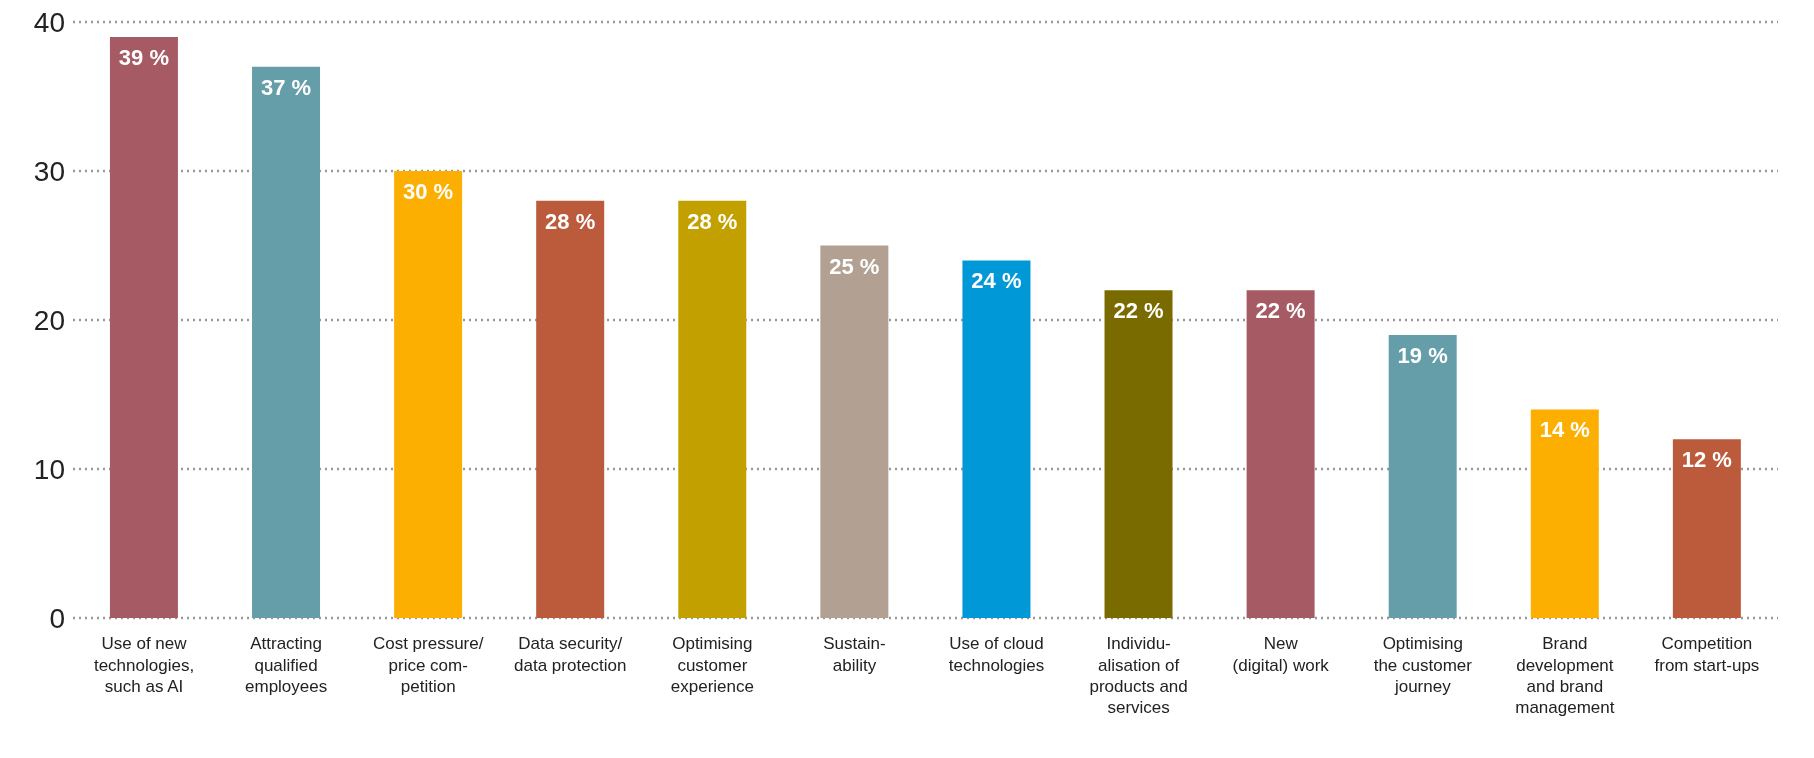 This screenshot has width=1814, height=758. Describe the element at coordinates (1565, 676) in the screenshot. I see `x-tick-label: Brand development and brand management` at that location.